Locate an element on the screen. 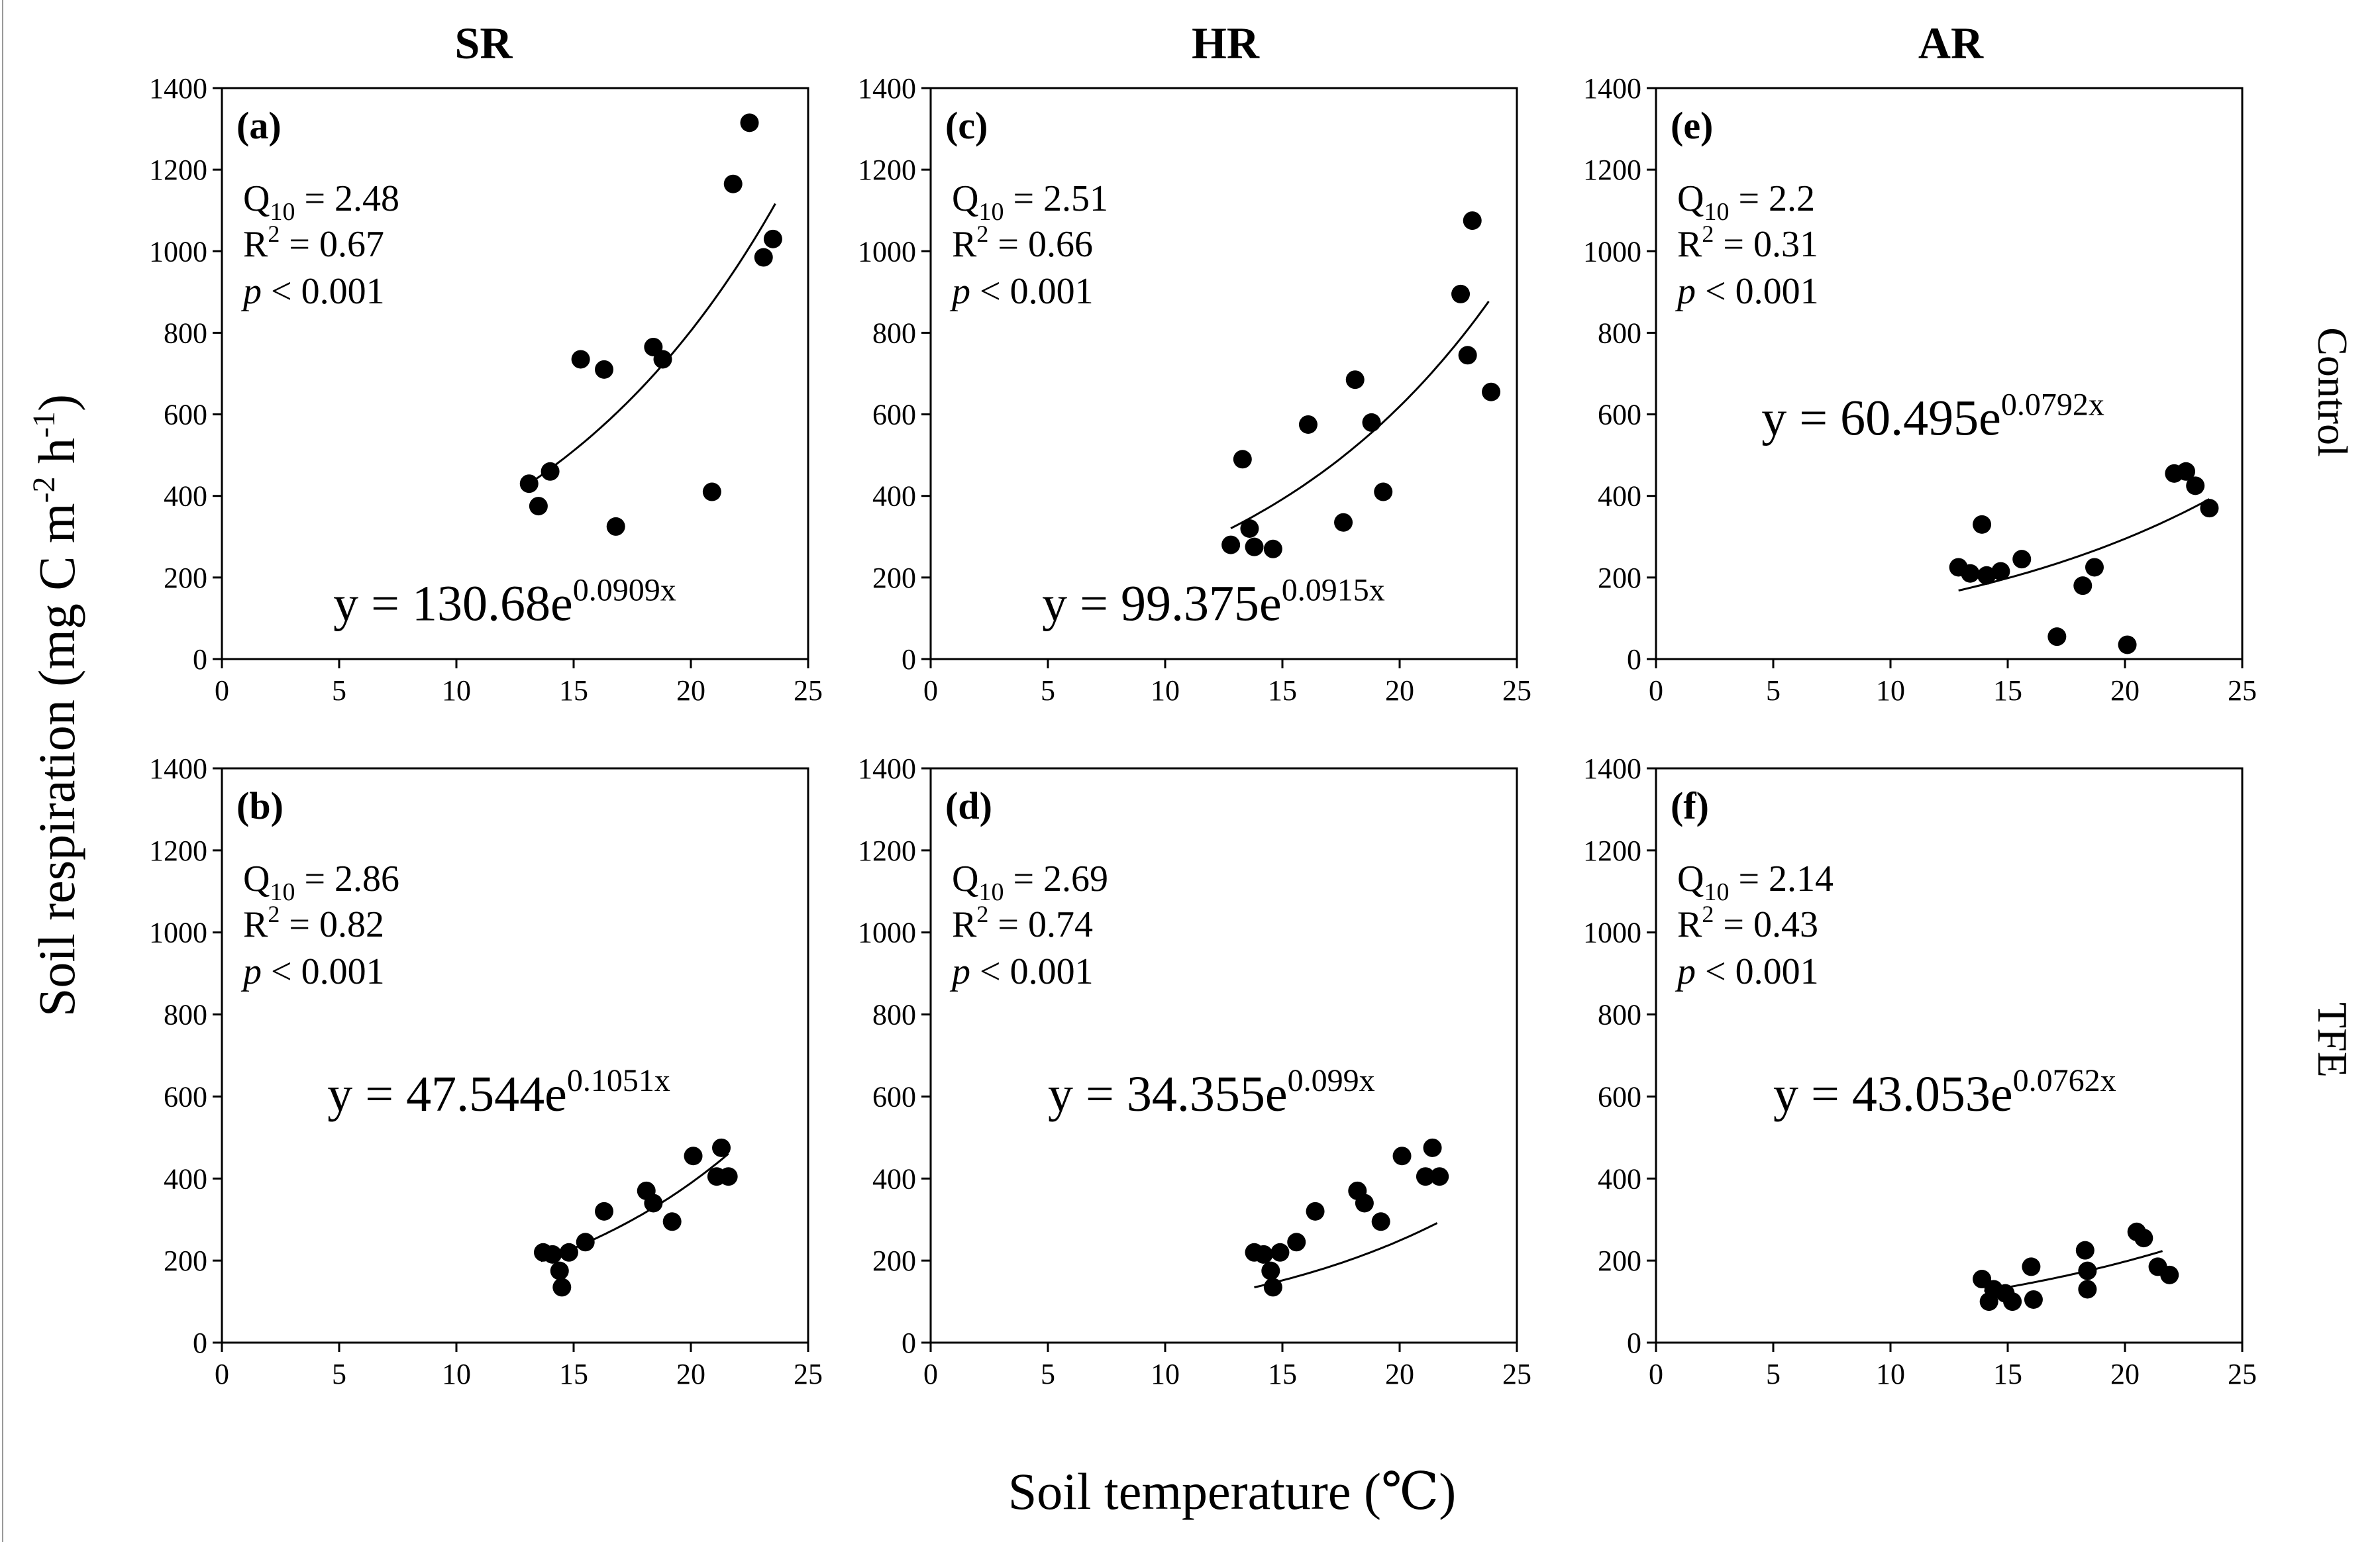 This screenshot has height=1542, width=2380. column-title-sr: SR is located at coordinates (484, 43).